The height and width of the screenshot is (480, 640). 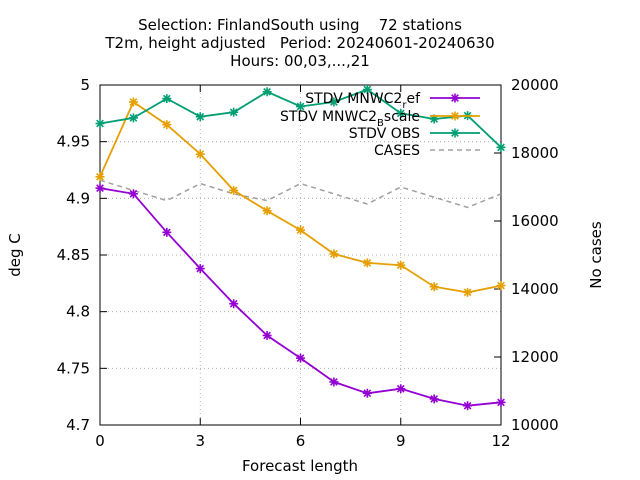 What do you see at coordinates (100, 441) in the screenshot?
I see `x-tick-label: 0` at bounding box center [100, 441].